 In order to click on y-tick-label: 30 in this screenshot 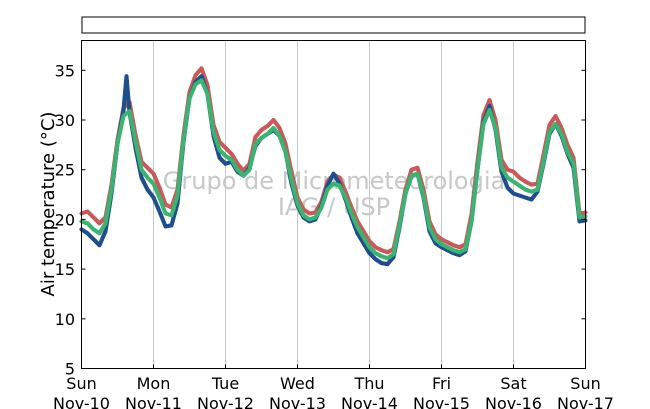, I will do `click(65, 120)`.